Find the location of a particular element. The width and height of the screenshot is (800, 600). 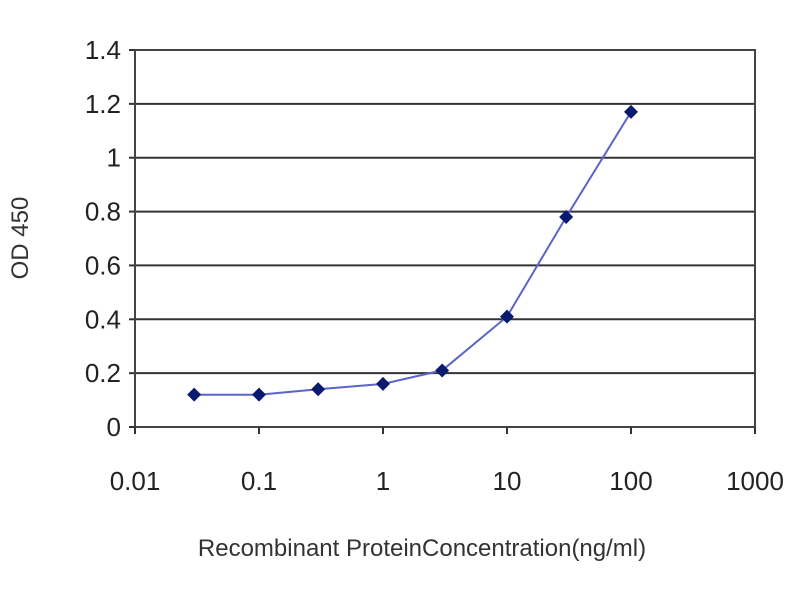

x-tick-label-0: 0.01 is located at coordinates (135, 481).